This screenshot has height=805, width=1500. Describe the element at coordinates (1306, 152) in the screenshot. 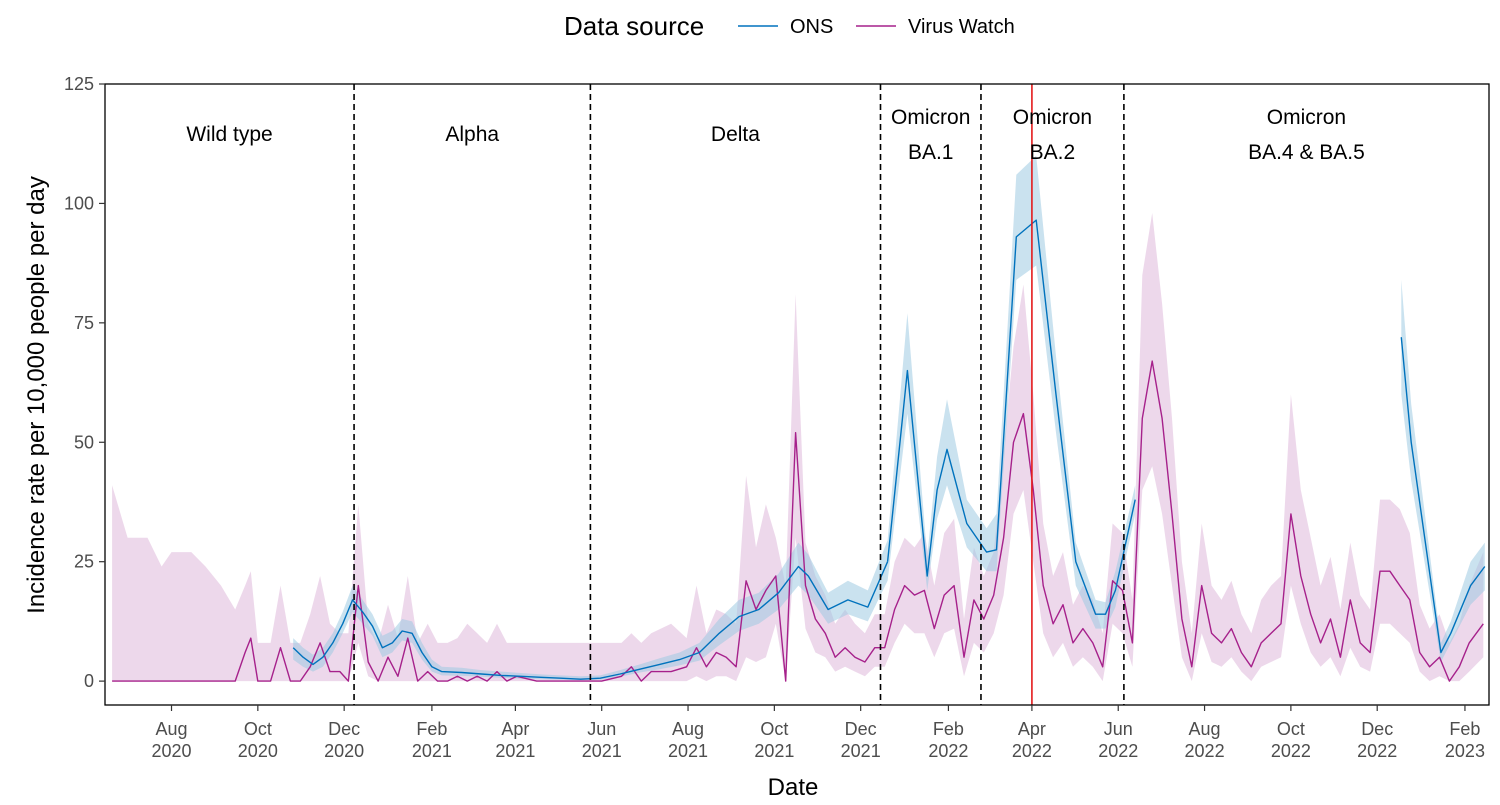

I see `variant-sublabel: BA.4 & BA.5` at that location.